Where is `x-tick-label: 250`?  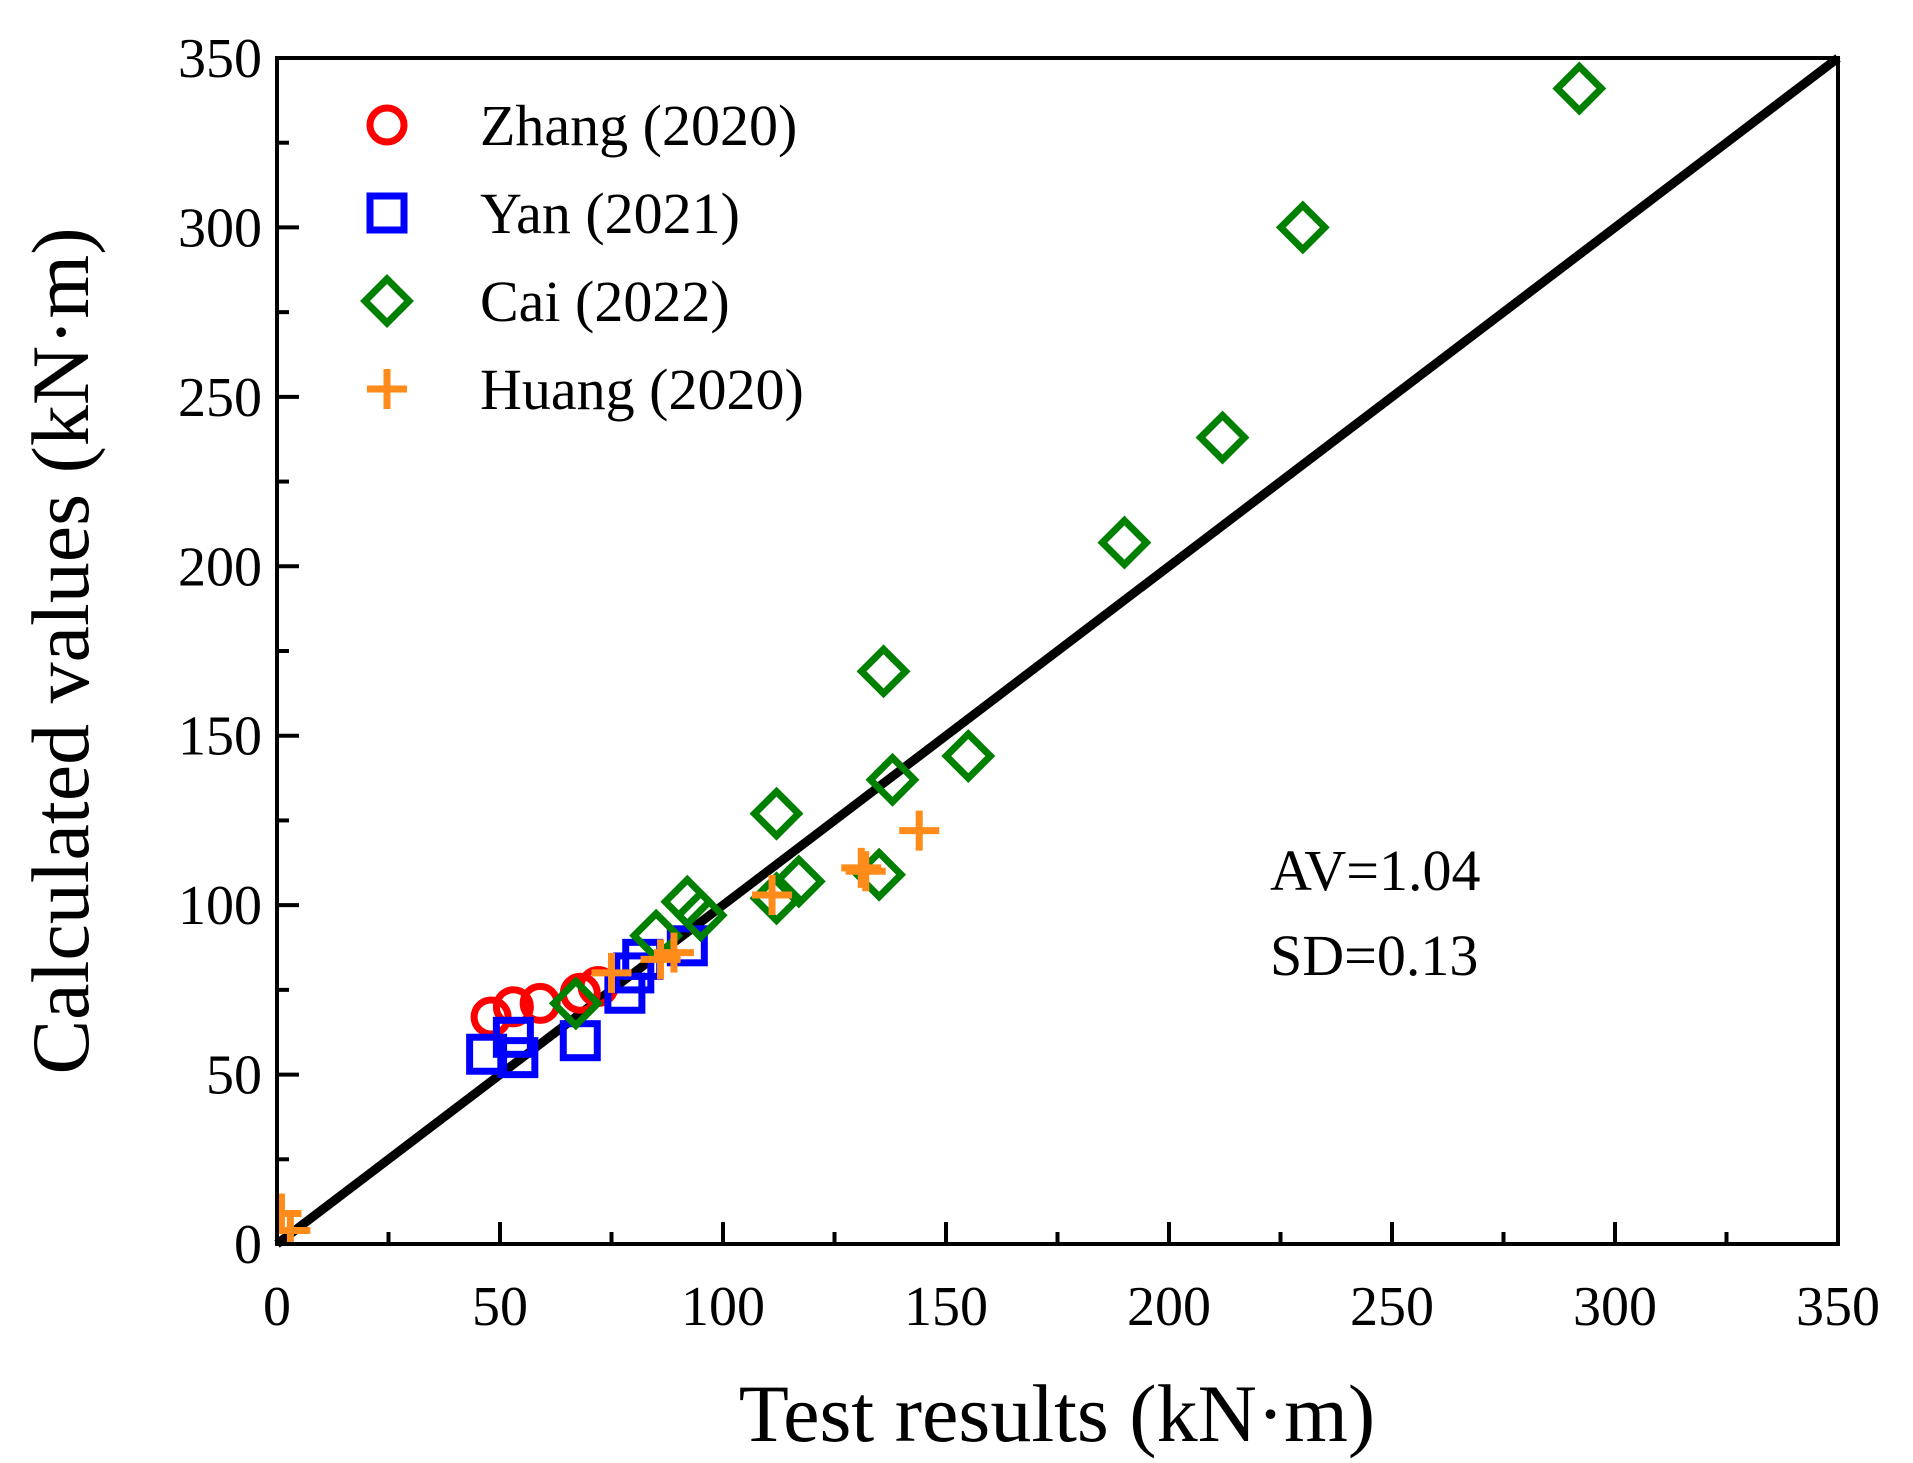
x-tick-label: 250 is located at coordinates (1392, 1307).